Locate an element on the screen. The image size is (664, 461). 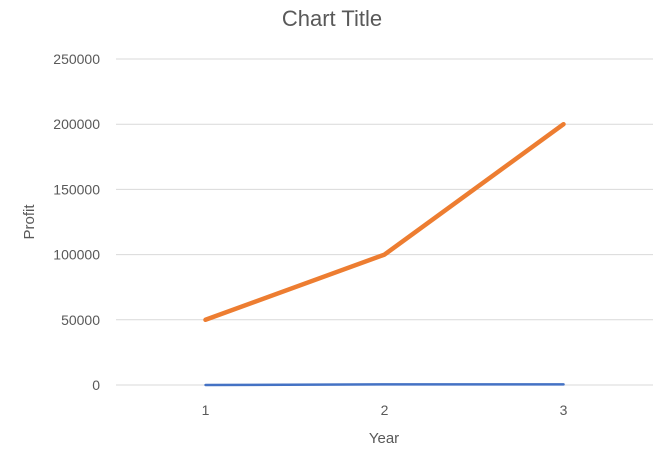
x-axis-title: Year is located at coordinates (384, 438).